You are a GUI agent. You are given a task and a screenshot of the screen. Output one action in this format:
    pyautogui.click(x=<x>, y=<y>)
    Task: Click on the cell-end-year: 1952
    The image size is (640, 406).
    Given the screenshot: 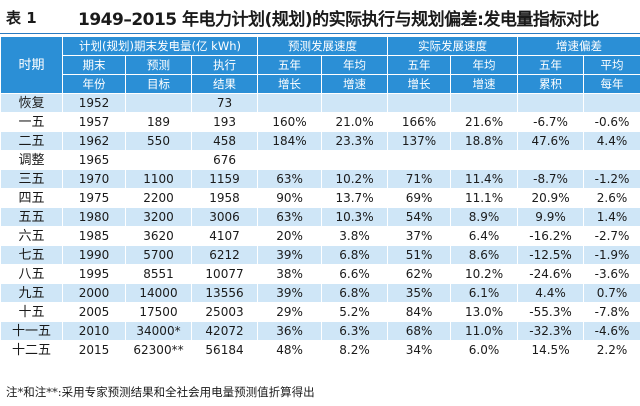 What is the action you would take?
    pyautogui.click(x=94, y=103)
    